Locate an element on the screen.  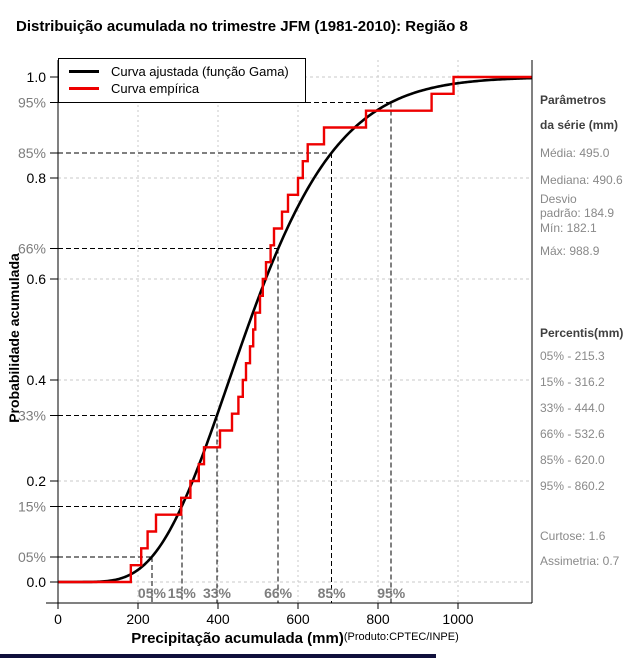
y-tick-label: 0.0 is located at coordinates (37, 582).